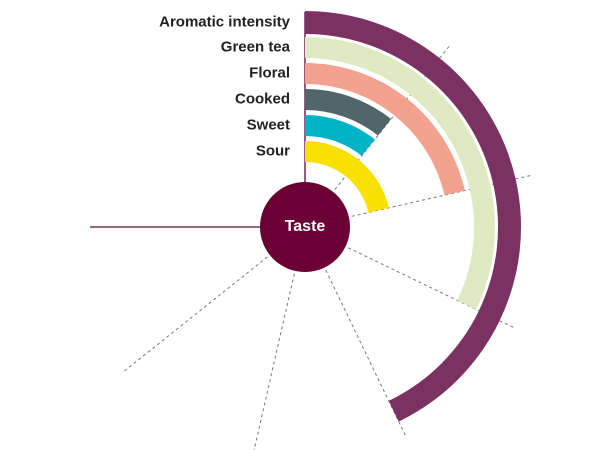  I want to click on category-label: Aromatic intensity, so click(225, 21).